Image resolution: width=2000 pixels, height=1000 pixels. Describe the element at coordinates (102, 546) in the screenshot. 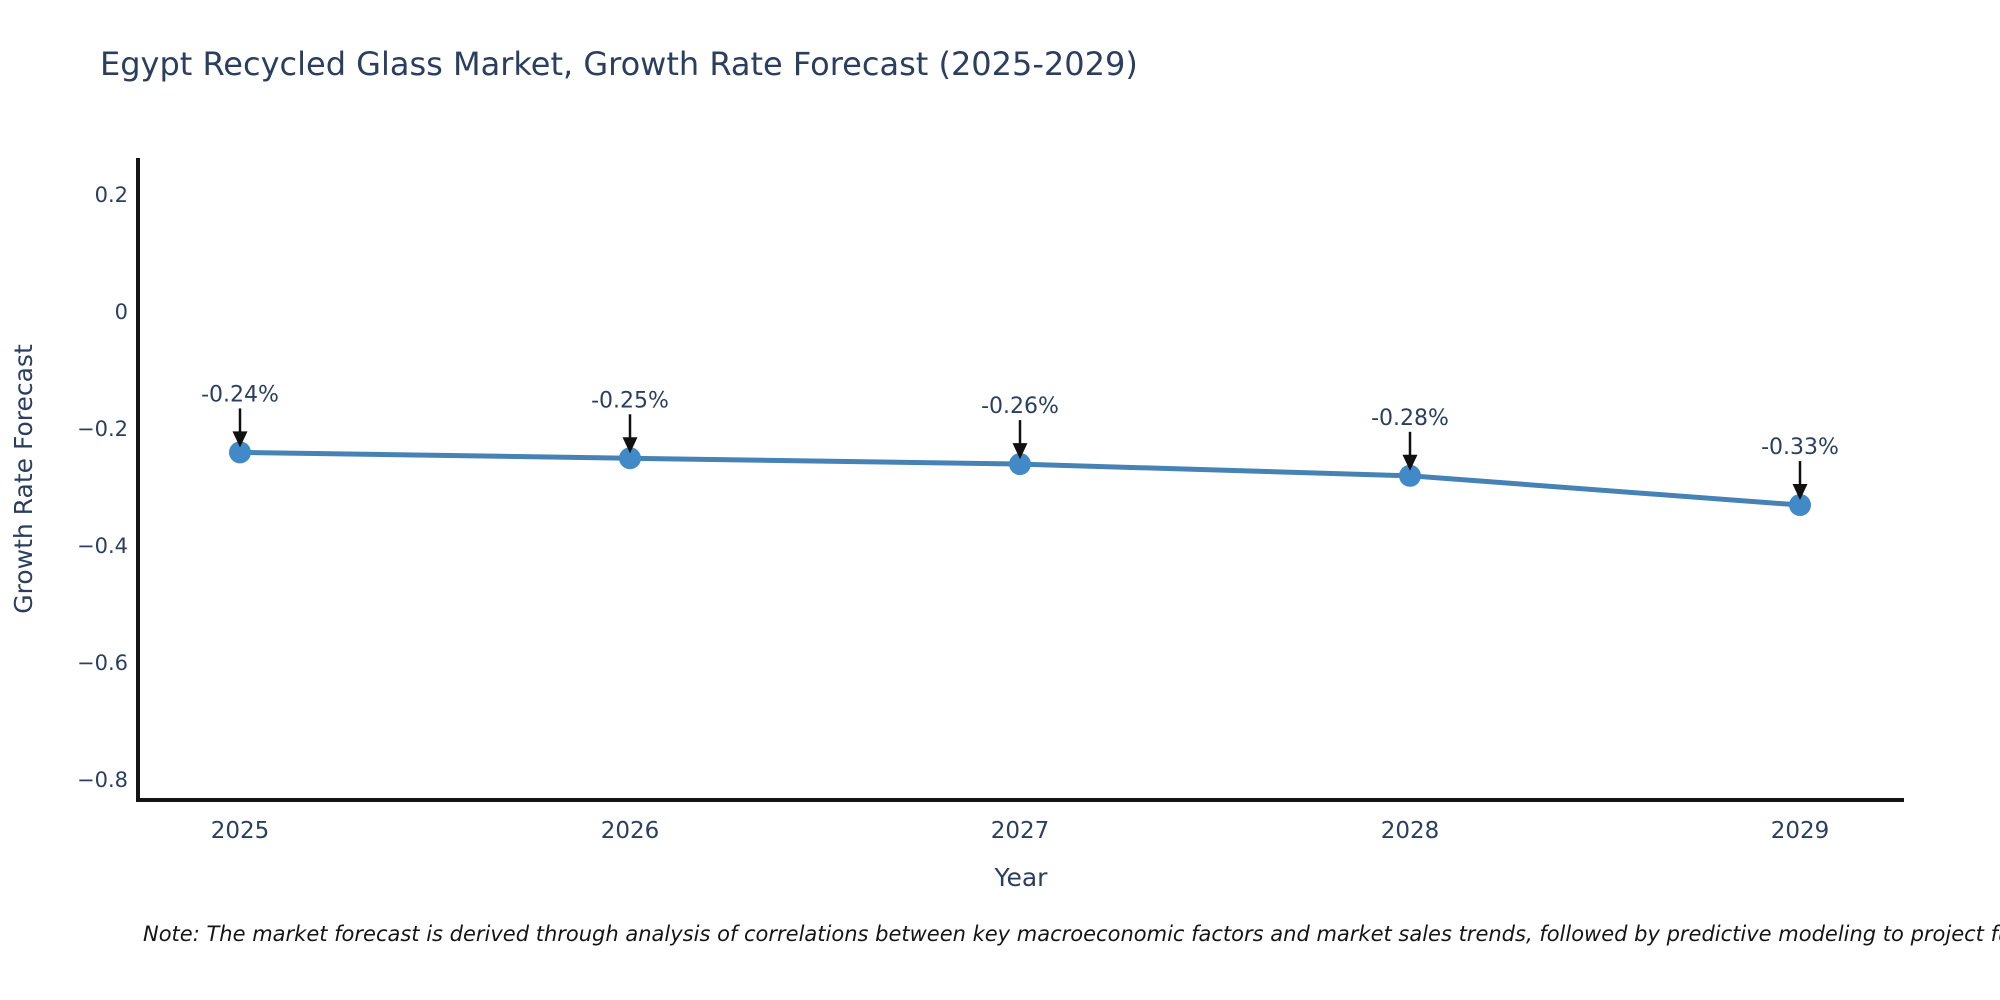

I see `y-tick-label: −0.4` at that location.